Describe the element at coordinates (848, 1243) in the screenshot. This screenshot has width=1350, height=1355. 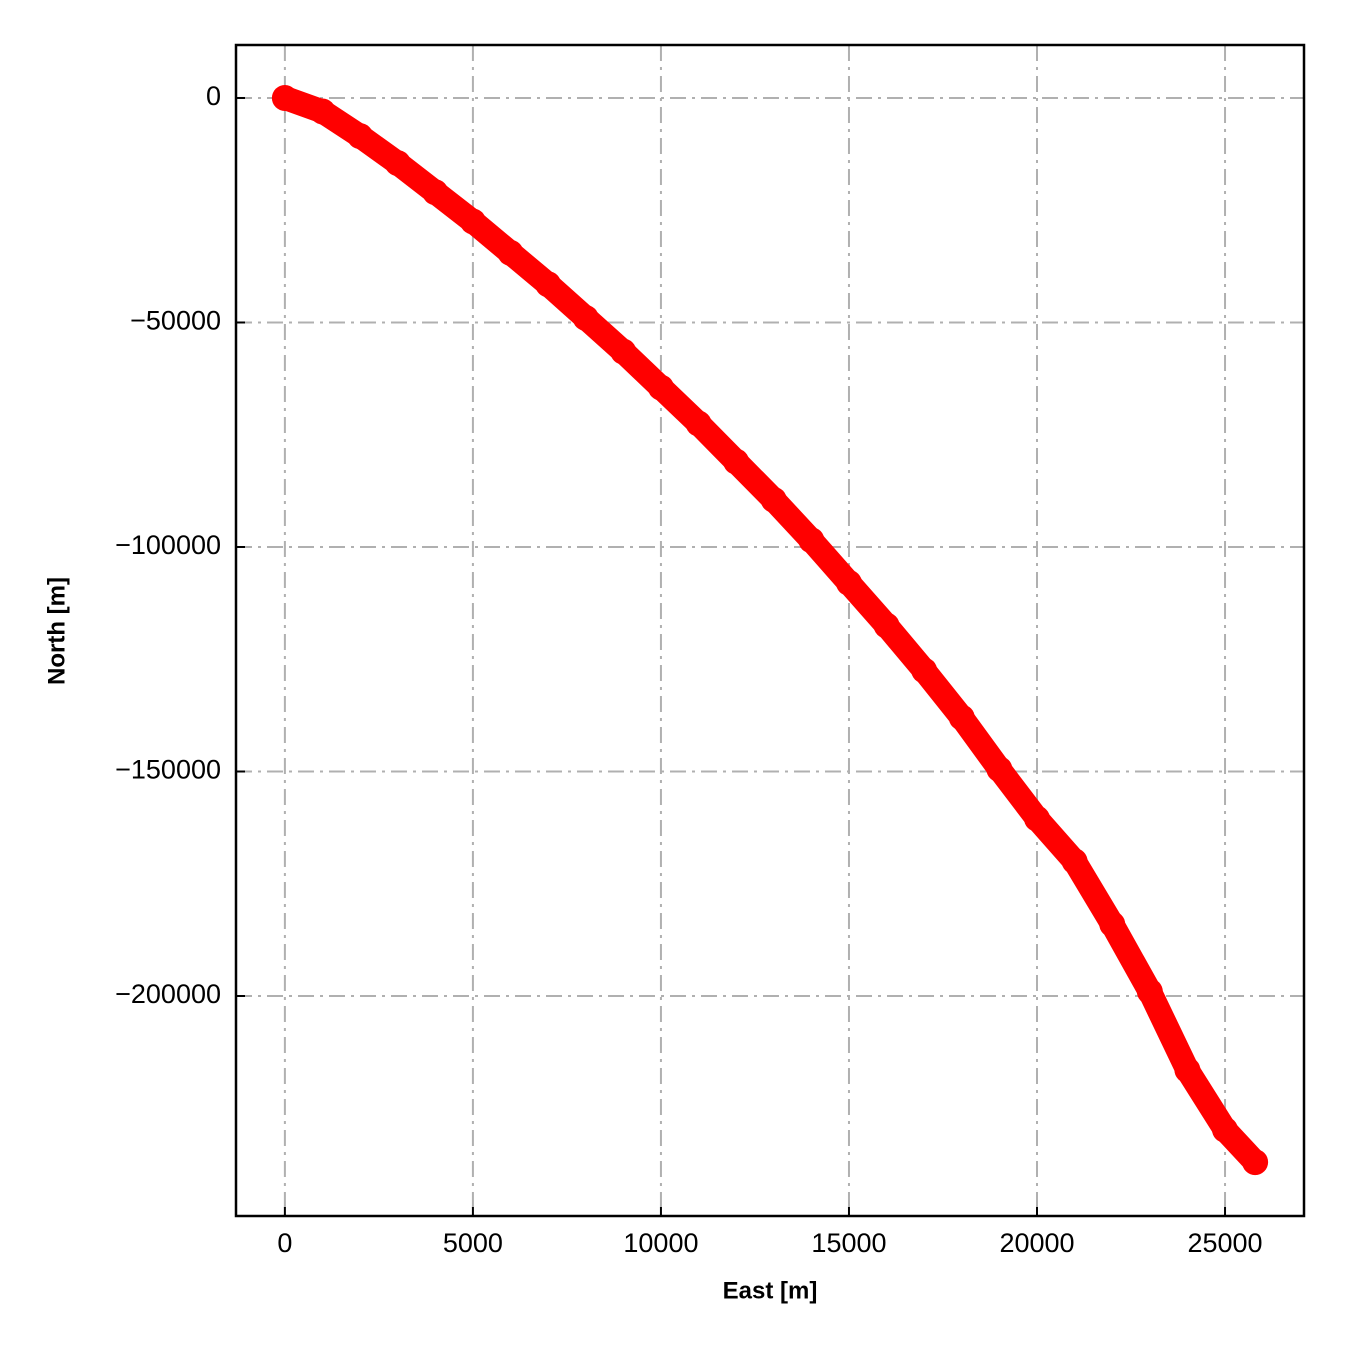
I see `x-tick-label: 15000` at that location.